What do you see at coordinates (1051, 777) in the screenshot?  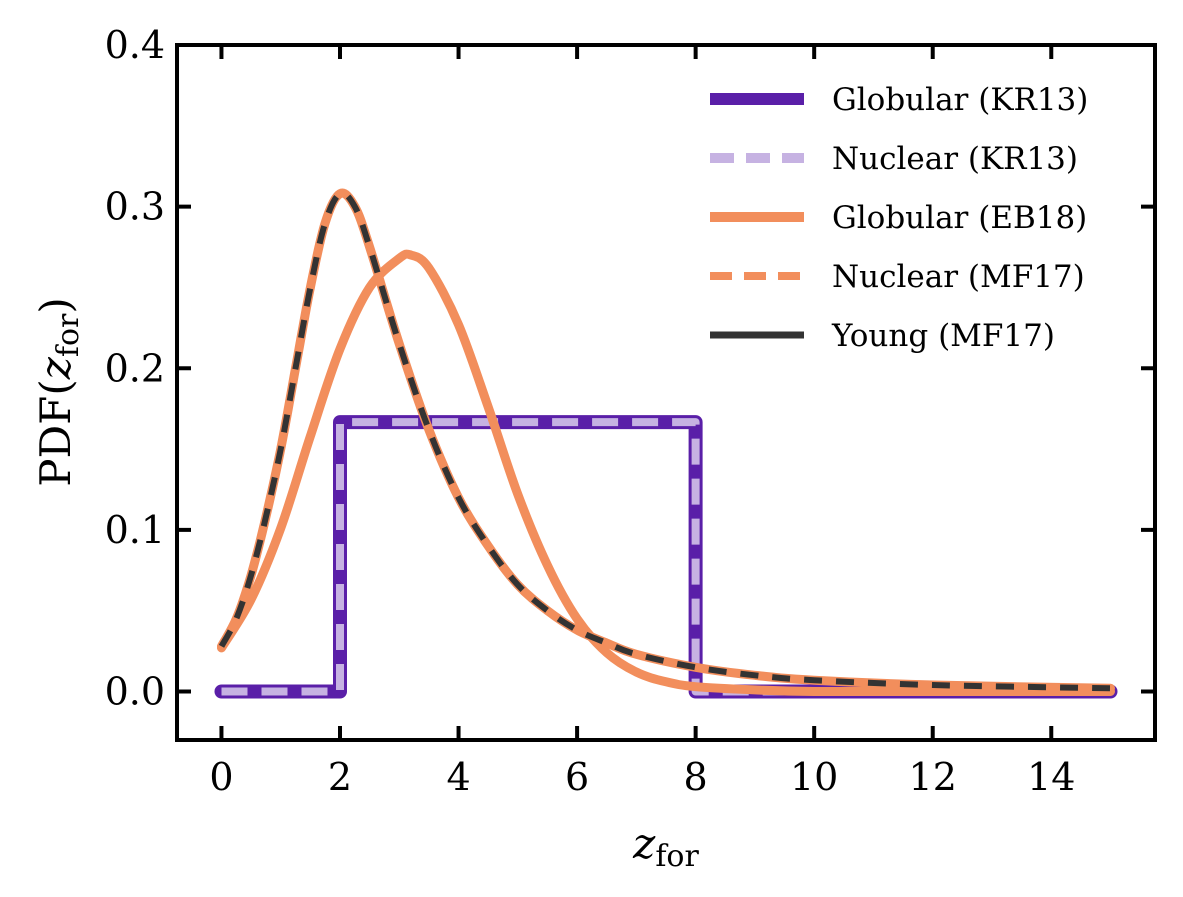 I see `x-tick-label: 14` at bounding box center [1051, 777].